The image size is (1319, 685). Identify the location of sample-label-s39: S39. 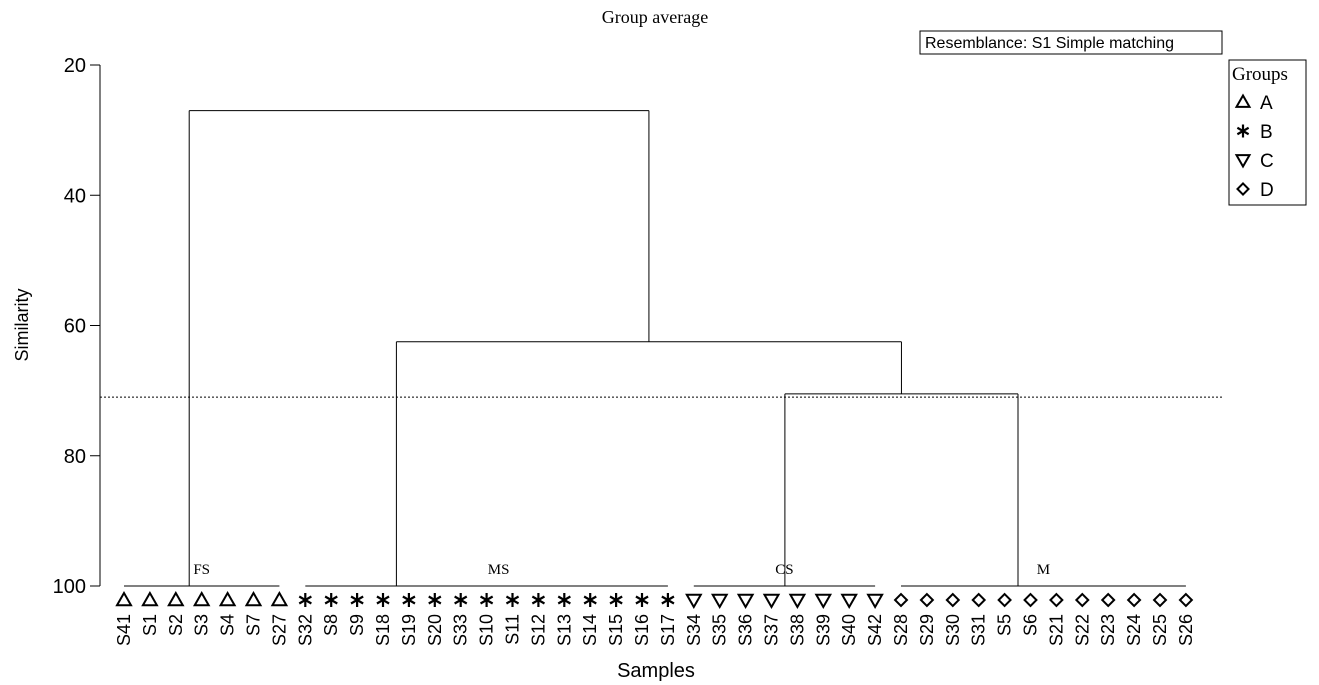
(823, 630).